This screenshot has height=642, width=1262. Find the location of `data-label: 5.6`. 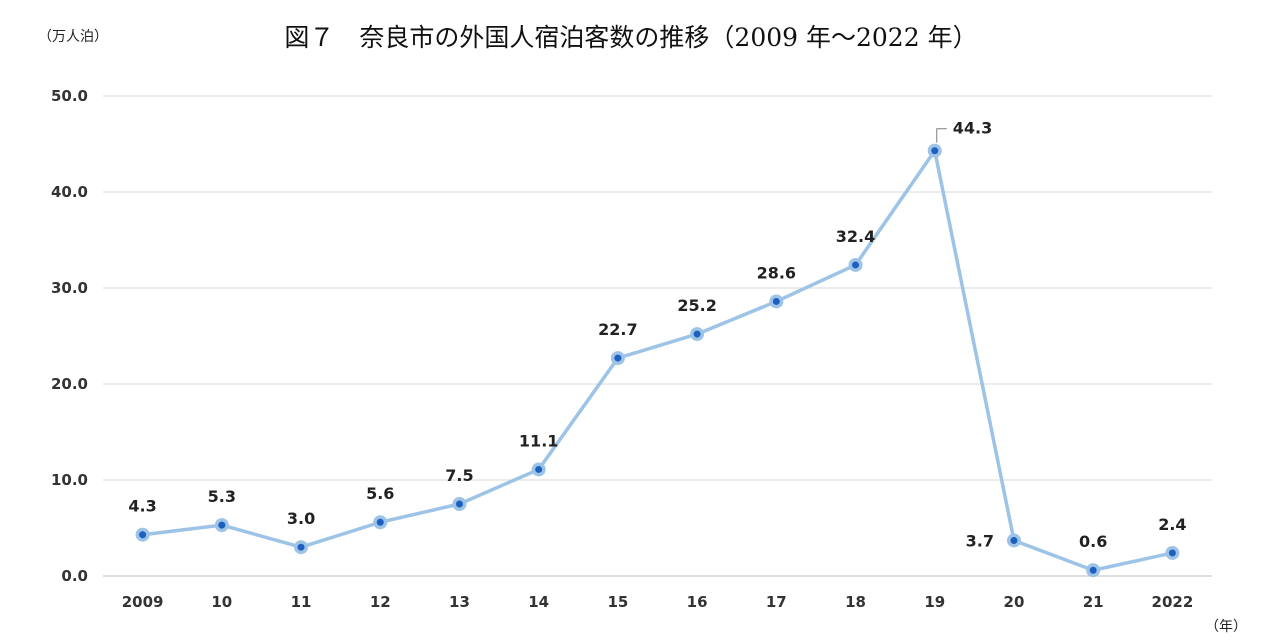

data-label: 5.6 is located at coordinates (380, 493).